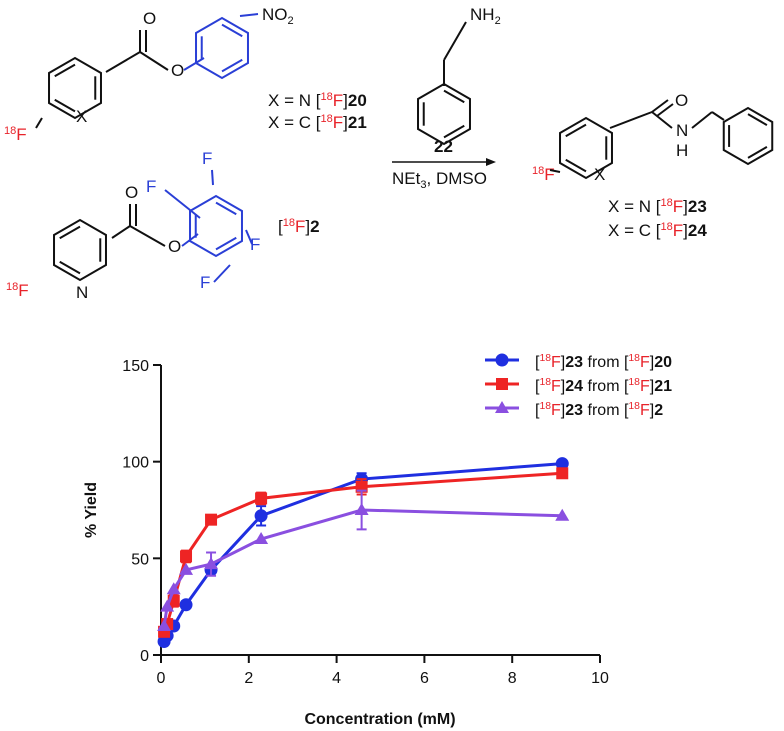 This screenshot has height=731, width=784. Describe the element at coordinates (144, 656) in the screenshot. I see `y-tick-label: 0` at that location.